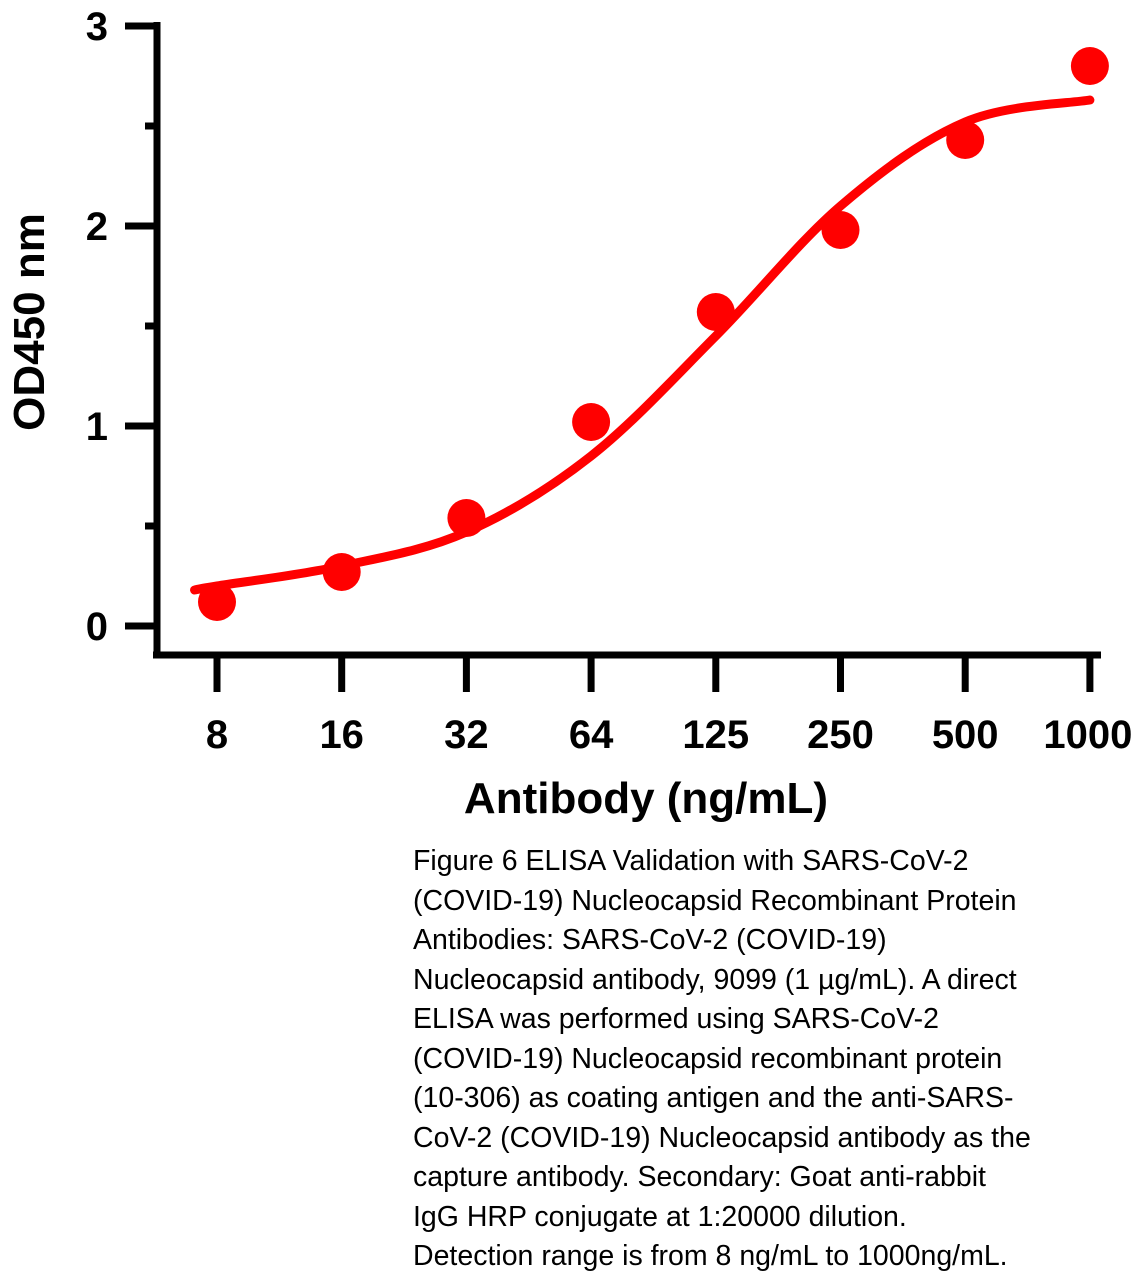 Image resolution: width=1146 pixels, height=1277 pixels. Describe the element at coordinates (965, 735) in the screenshot. I see `x-tick-label: 500` at that location.